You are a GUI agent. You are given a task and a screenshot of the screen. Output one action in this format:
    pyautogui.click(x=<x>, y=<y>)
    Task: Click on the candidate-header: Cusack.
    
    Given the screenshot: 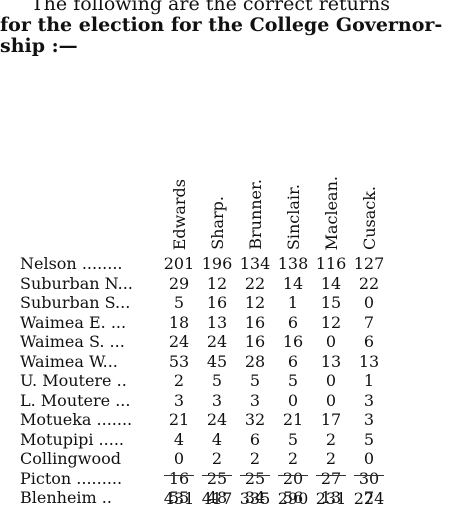 What is the action you would take?
    pyautogui.click(x=369, y=217)
    